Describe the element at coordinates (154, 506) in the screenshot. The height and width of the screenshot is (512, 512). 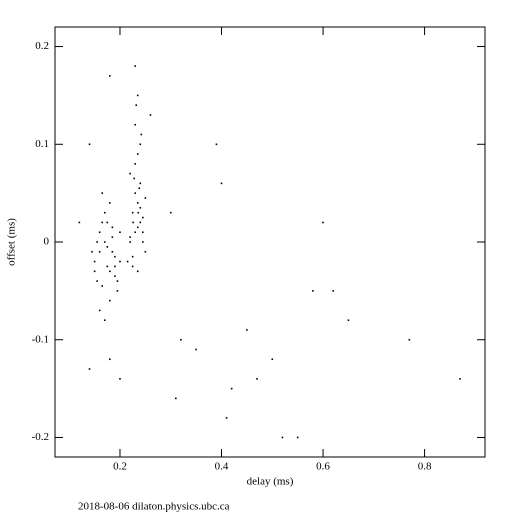
I see `footer: 2018-08-06 dilaton.physics.ubc.ca` at that location.